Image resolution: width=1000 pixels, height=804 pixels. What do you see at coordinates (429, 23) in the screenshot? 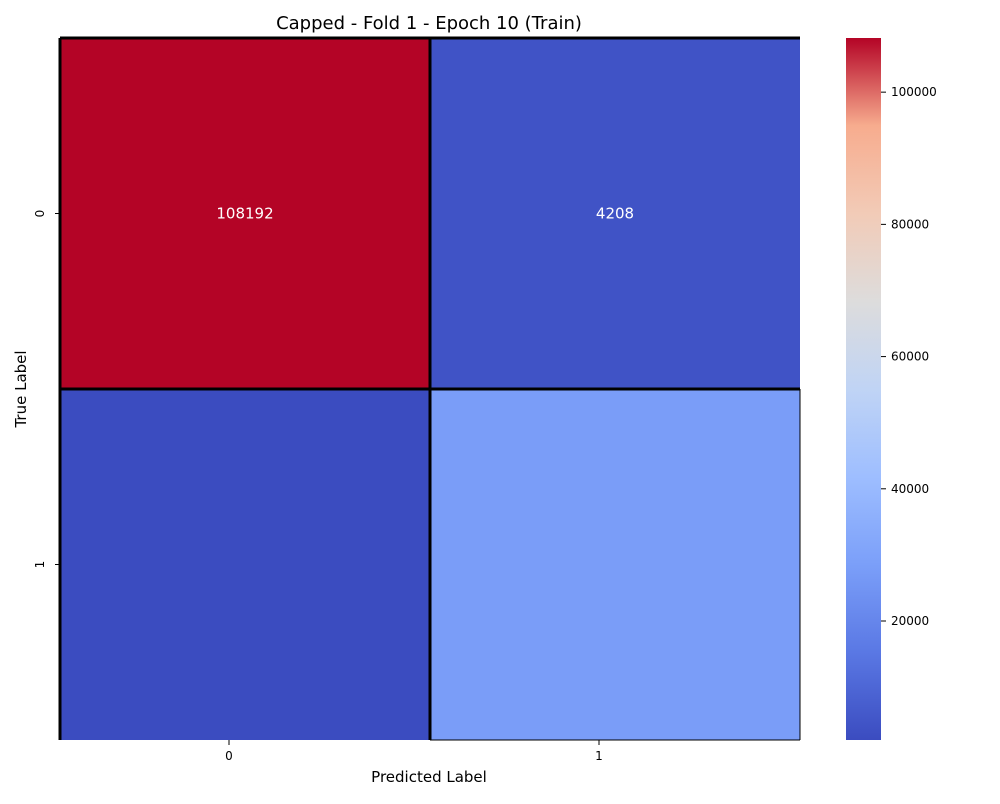
I see `chart-title: Capped - Fold 1 - Epoch 10 (Train)` at bounding box center [429, 23].